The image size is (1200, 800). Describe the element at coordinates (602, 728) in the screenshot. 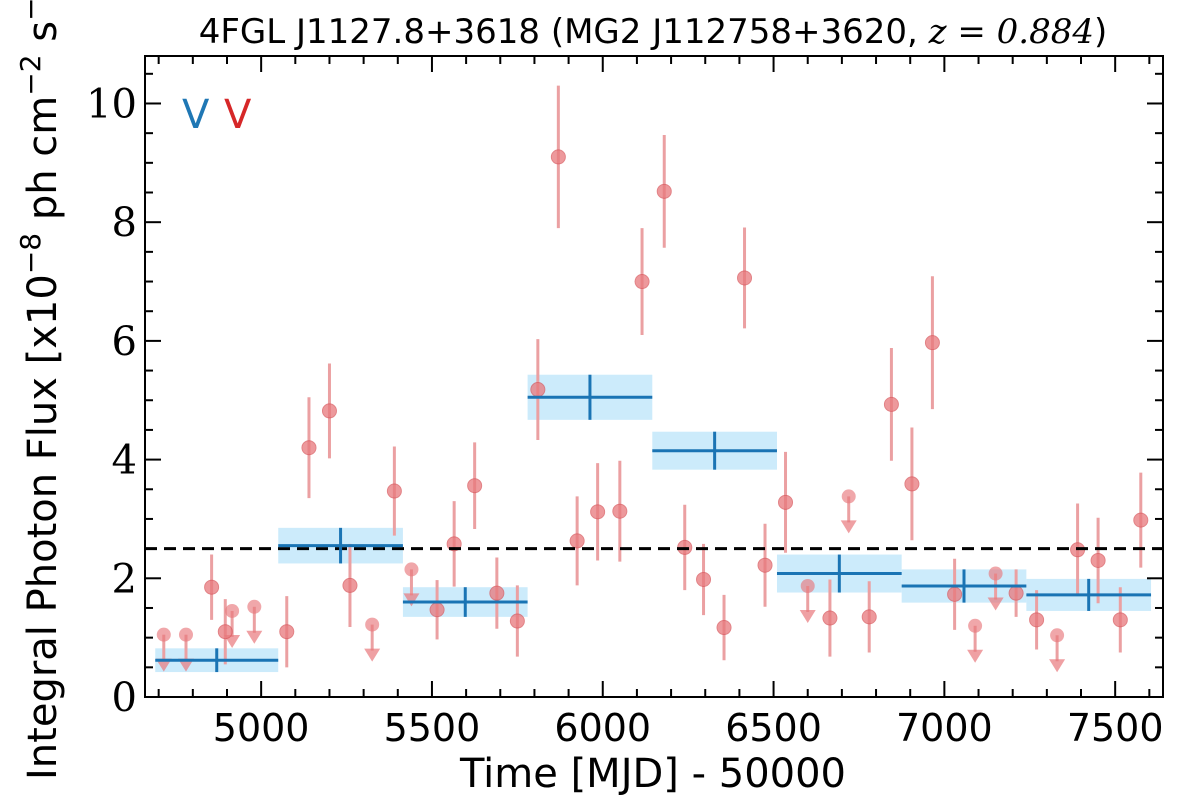

I see `x-tick-label: 6000` at that location.